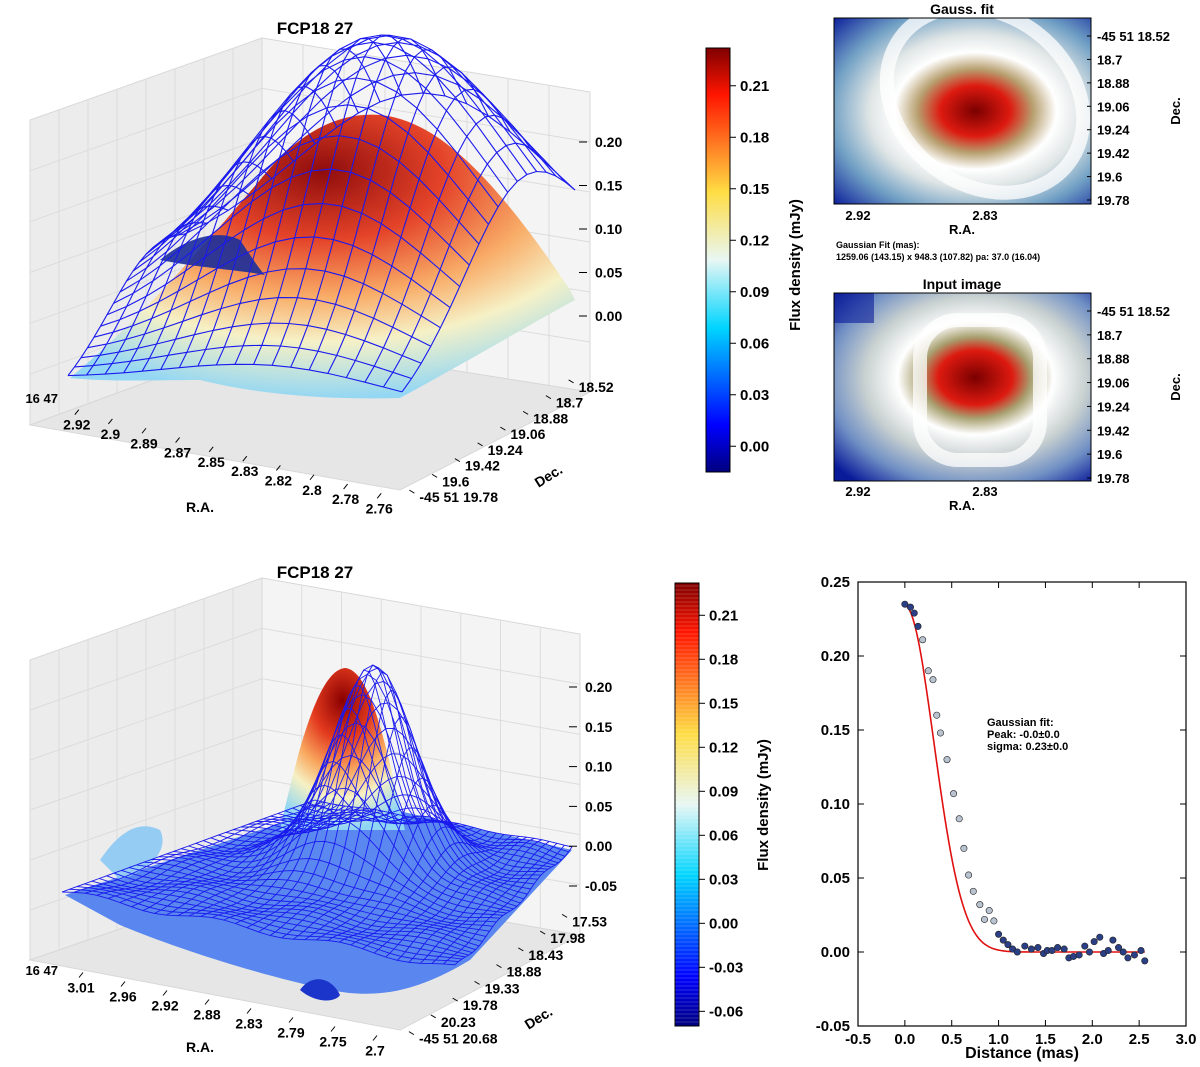  Describe the element at coordinates (1045, 1039) in the screenshot. I see `profile-x-tick-label: 1.5` at that location.